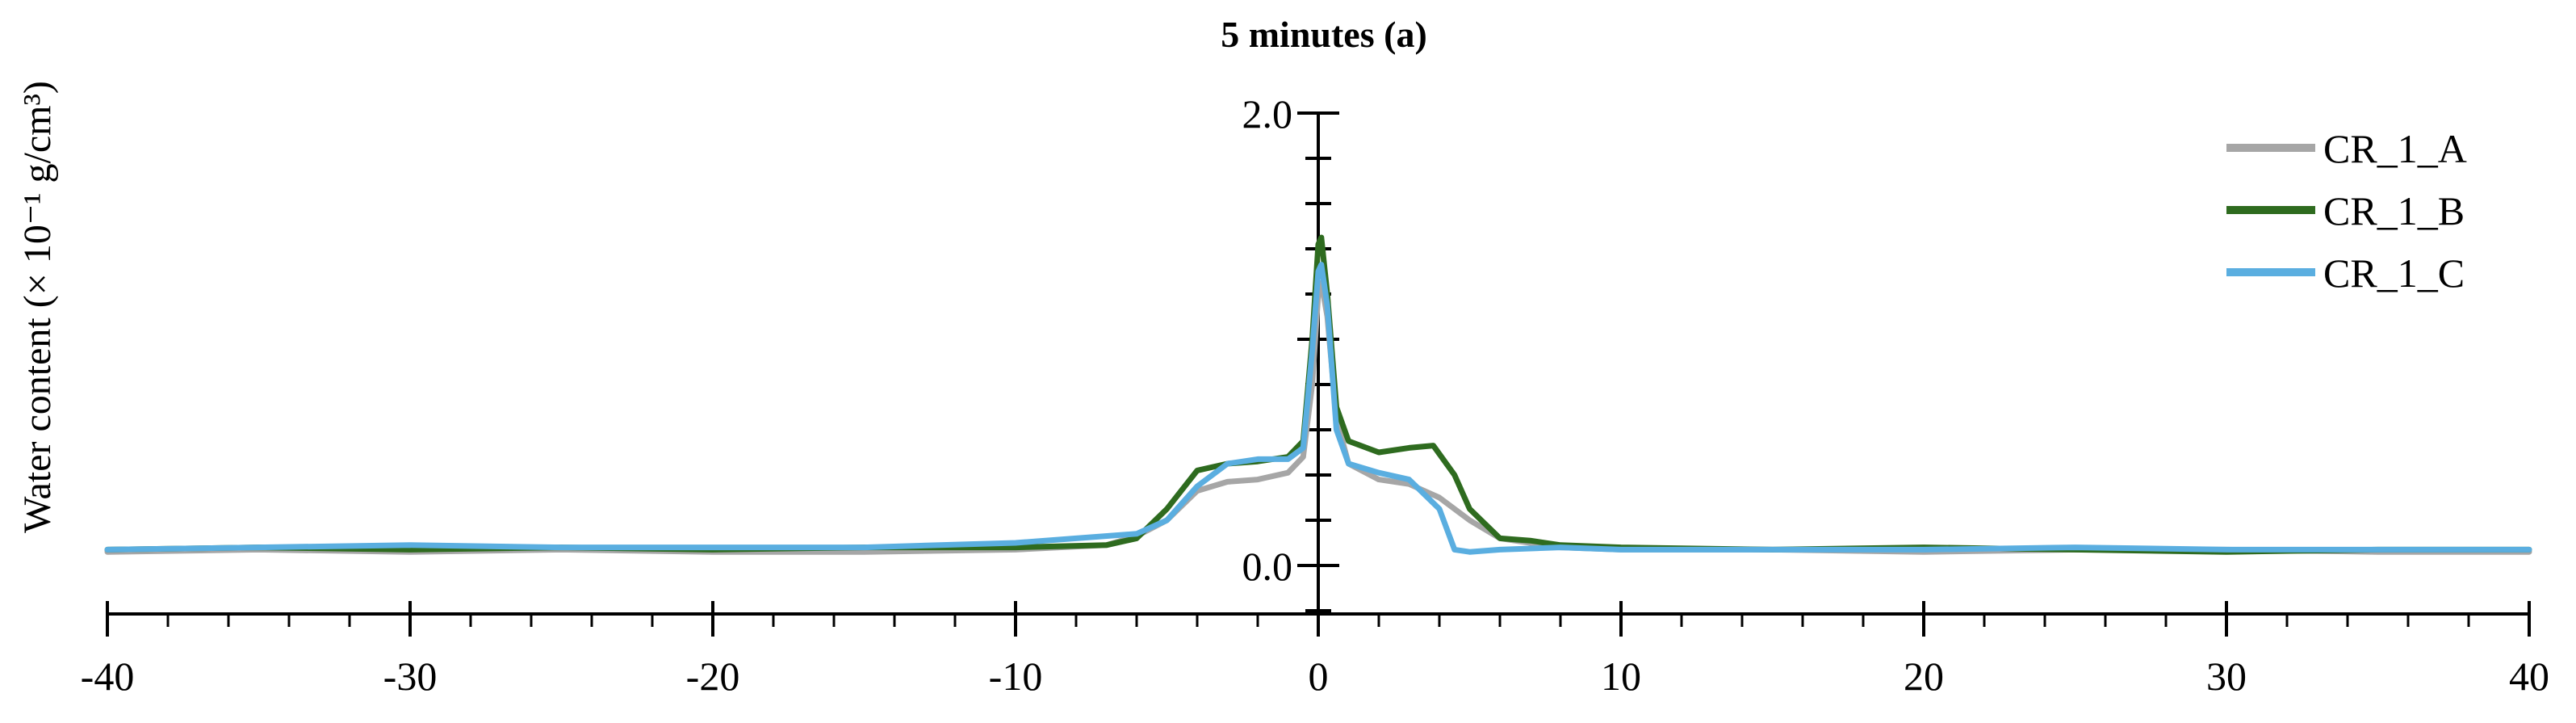 The image size is (2576, 723). I want to click on x-tick-label: 0, so click(1319, 676).